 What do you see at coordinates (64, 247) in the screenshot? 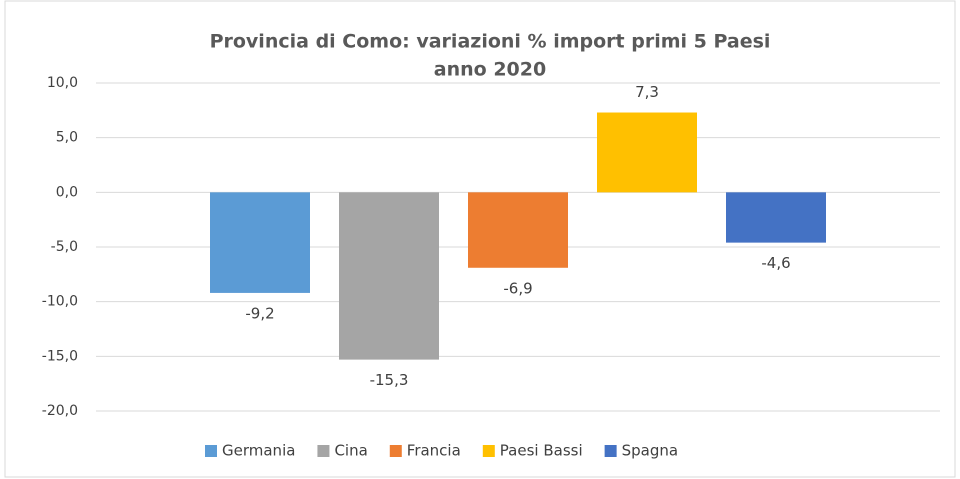
I see `y-tick-label: -5,0` at bounding box center [64, 247].